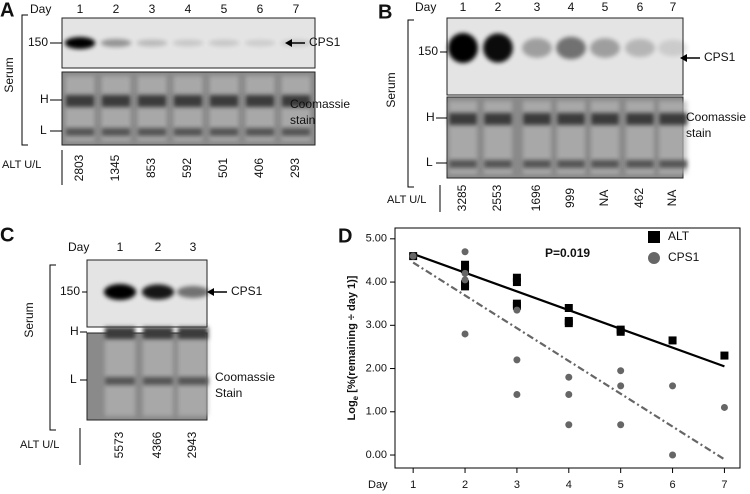  I want to click on serum-label: Serum, so click(29, 319).